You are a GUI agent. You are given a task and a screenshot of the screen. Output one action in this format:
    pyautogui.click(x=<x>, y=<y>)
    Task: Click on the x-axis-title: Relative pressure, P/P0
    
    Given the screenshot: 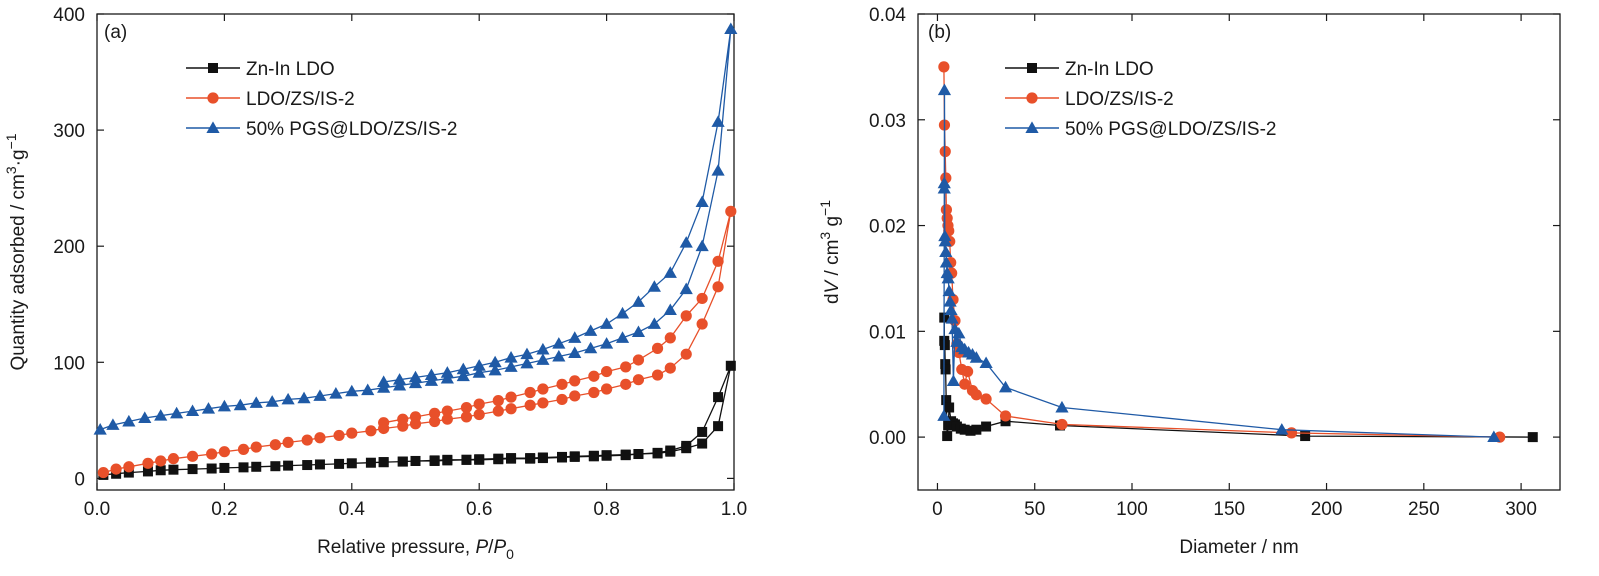 What is the action you would take?
    pyautogui.click(x=415, y=549)
    